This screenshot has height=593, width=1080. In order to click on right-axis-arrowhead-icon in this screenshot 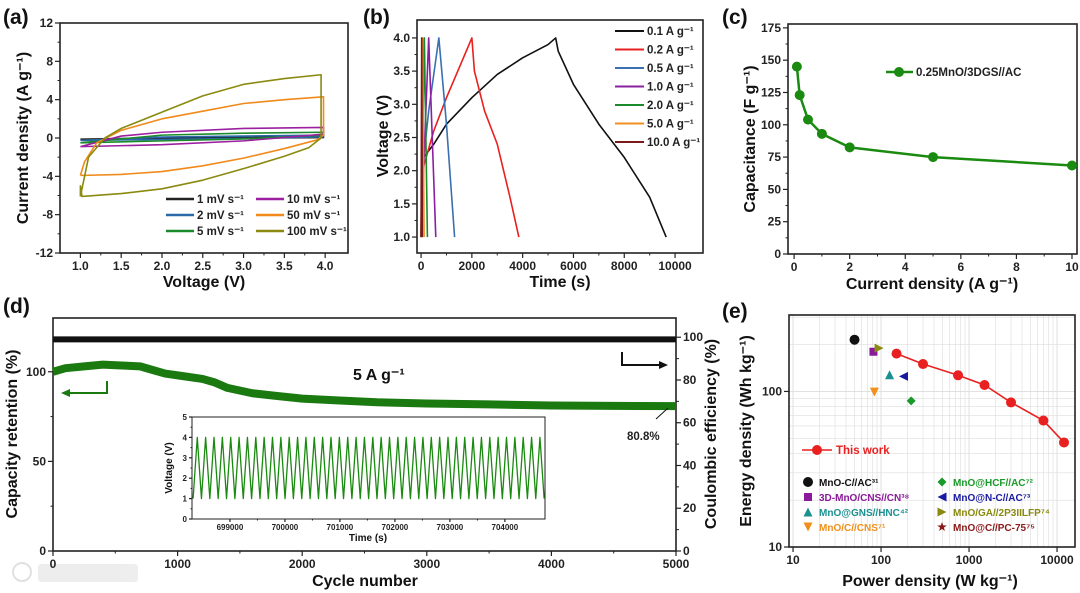, I will do `click(663, 365)`.